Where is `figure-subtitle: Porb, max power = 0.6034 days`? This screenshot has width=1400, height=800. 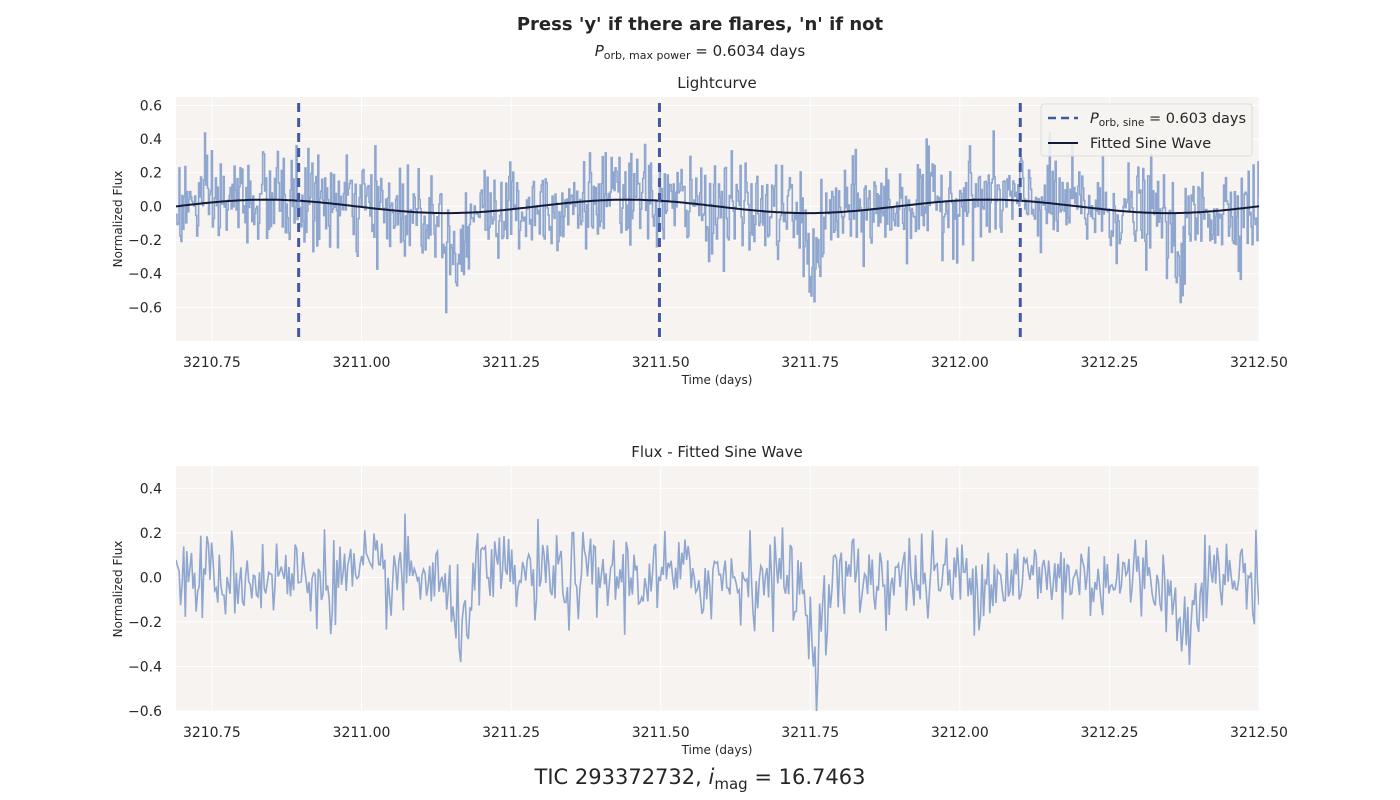
figure-subtitle: Porb, max power = 0.6034 days is located at coordinates (700, 52).